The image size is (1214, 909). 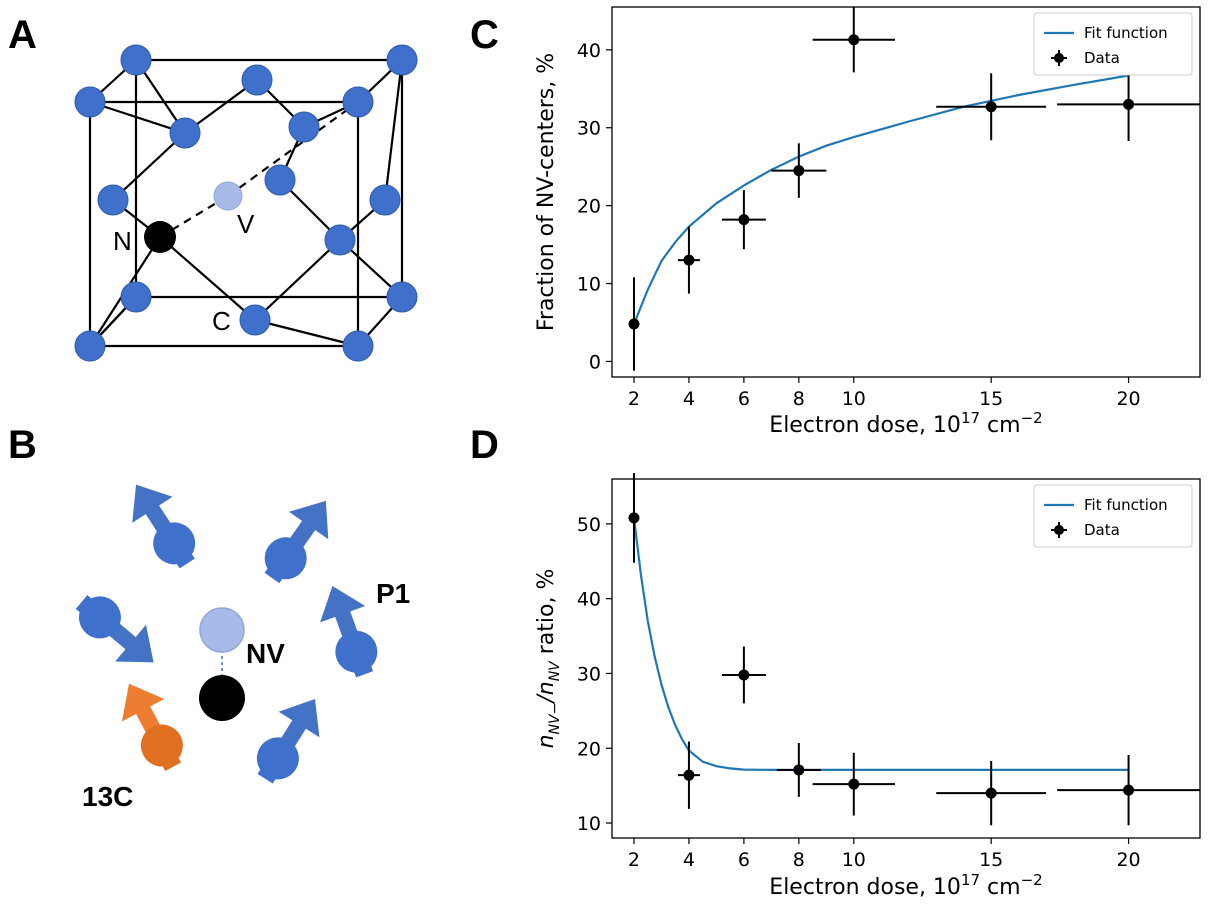 What do you see at coordinates (484, 445) in the screenshot?
I see `panel-letter-d: D` at bounding box center [484, 445].